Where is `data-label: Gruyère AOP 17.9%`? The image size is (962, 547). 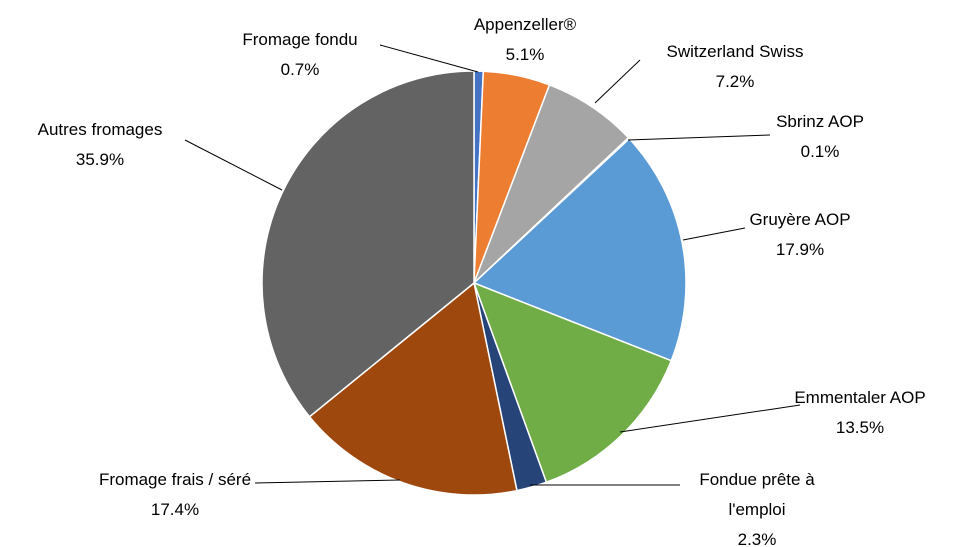 data-label: Gruyère AOP 17.9% is located at coordinates (800, 235).